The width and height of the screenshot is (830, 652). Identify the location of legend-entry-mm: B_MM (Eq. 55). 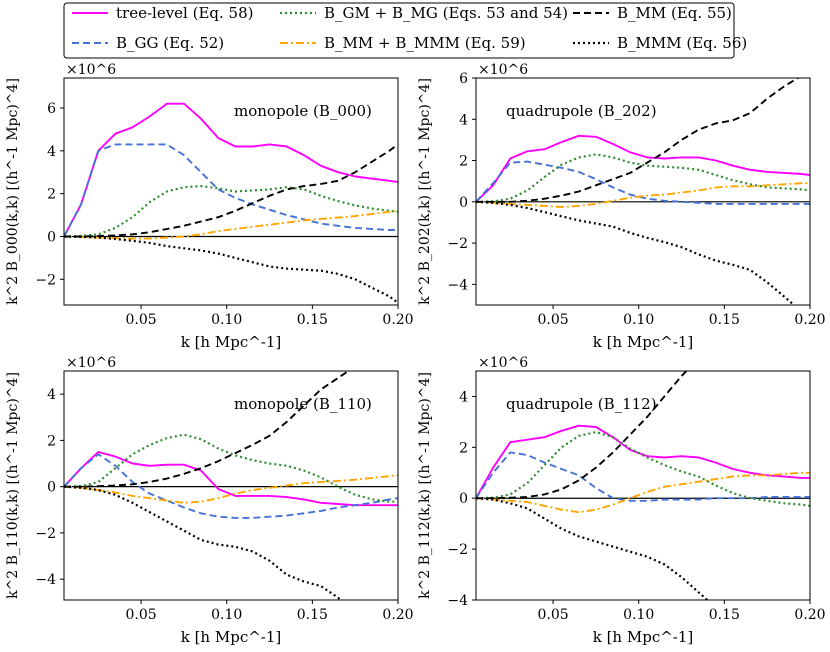
(652, 13).